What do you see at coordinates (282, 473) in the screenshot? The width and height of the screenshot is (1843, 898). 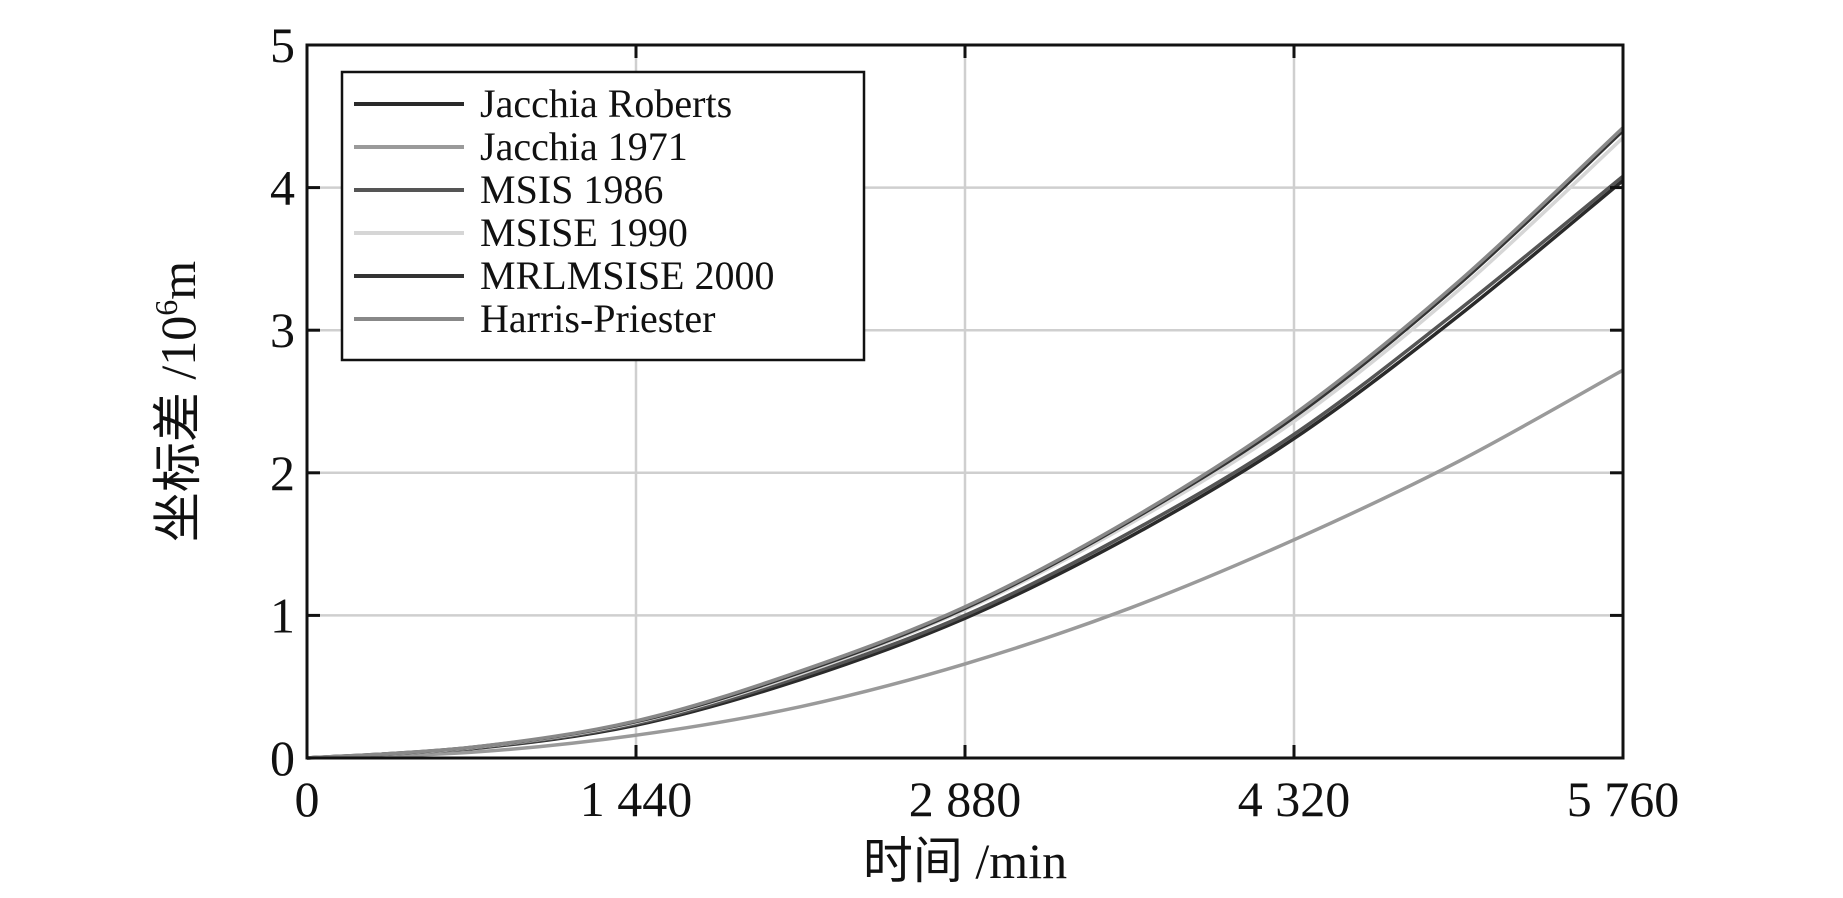 I see `y-tick-label: 2` at bounding box center [282, 473].